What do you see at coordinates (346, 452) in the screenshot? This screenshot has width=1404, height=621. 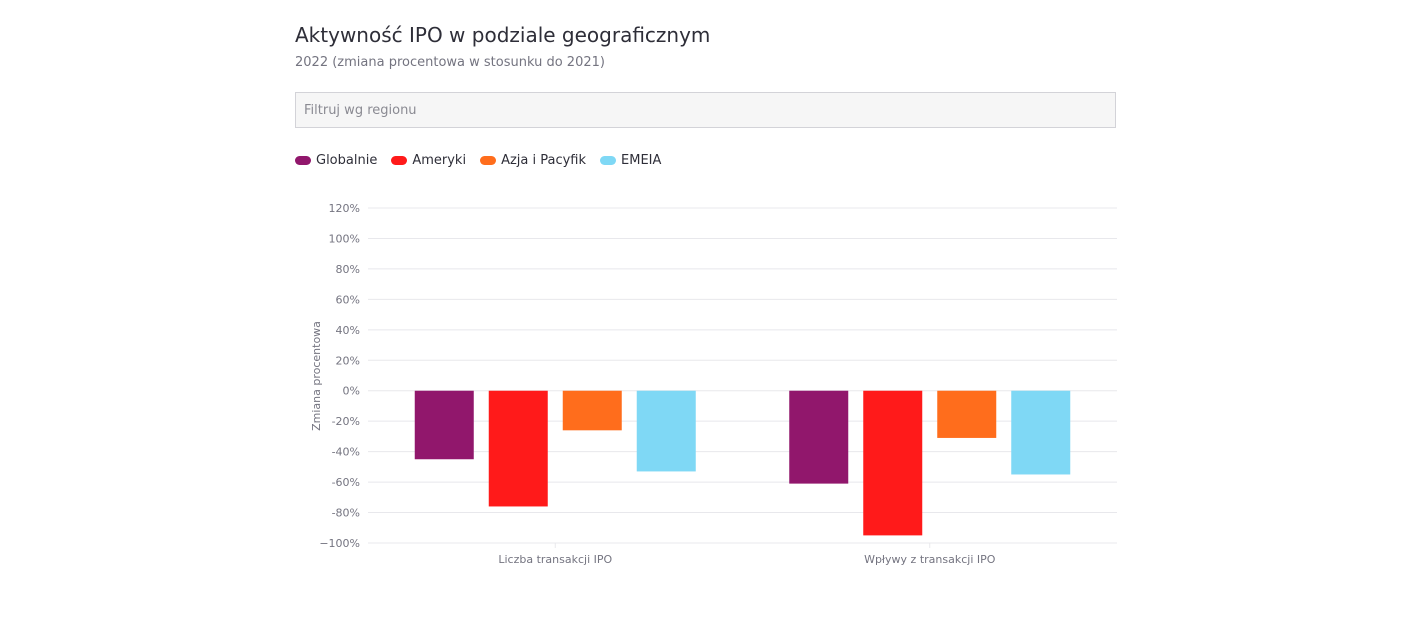 I see `y-tick-label: -40%` at bounding box center [346, 452].